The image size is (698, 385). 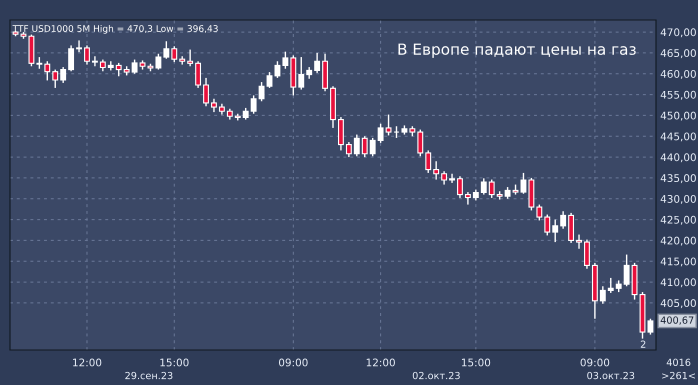 What do you see at coordinates (678, 199) in the screenshot?
I see `y-tick-label: 430,00` at bounding box center [678, 199].